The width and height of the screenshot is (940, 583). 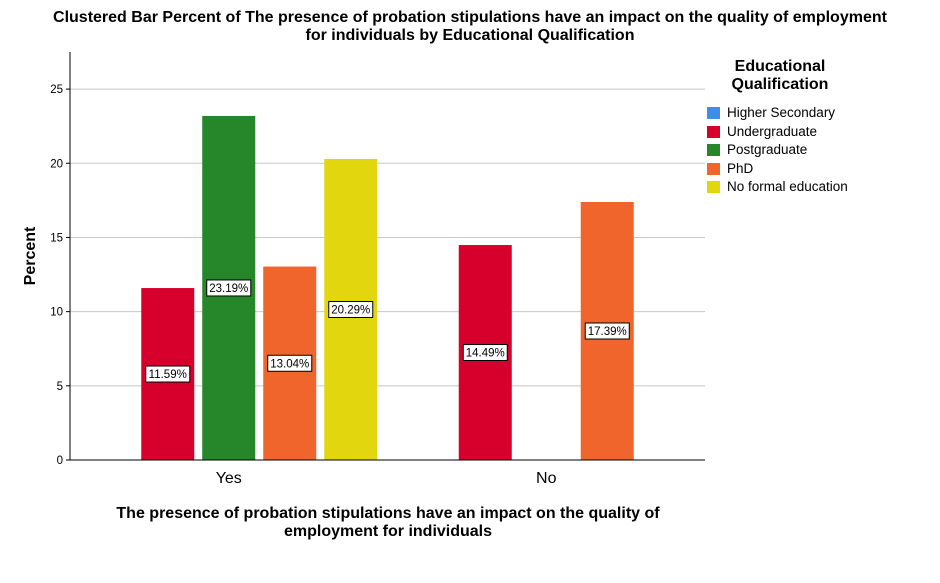 I want to click on x-category-label-no: No, so click(x=546, y=478).